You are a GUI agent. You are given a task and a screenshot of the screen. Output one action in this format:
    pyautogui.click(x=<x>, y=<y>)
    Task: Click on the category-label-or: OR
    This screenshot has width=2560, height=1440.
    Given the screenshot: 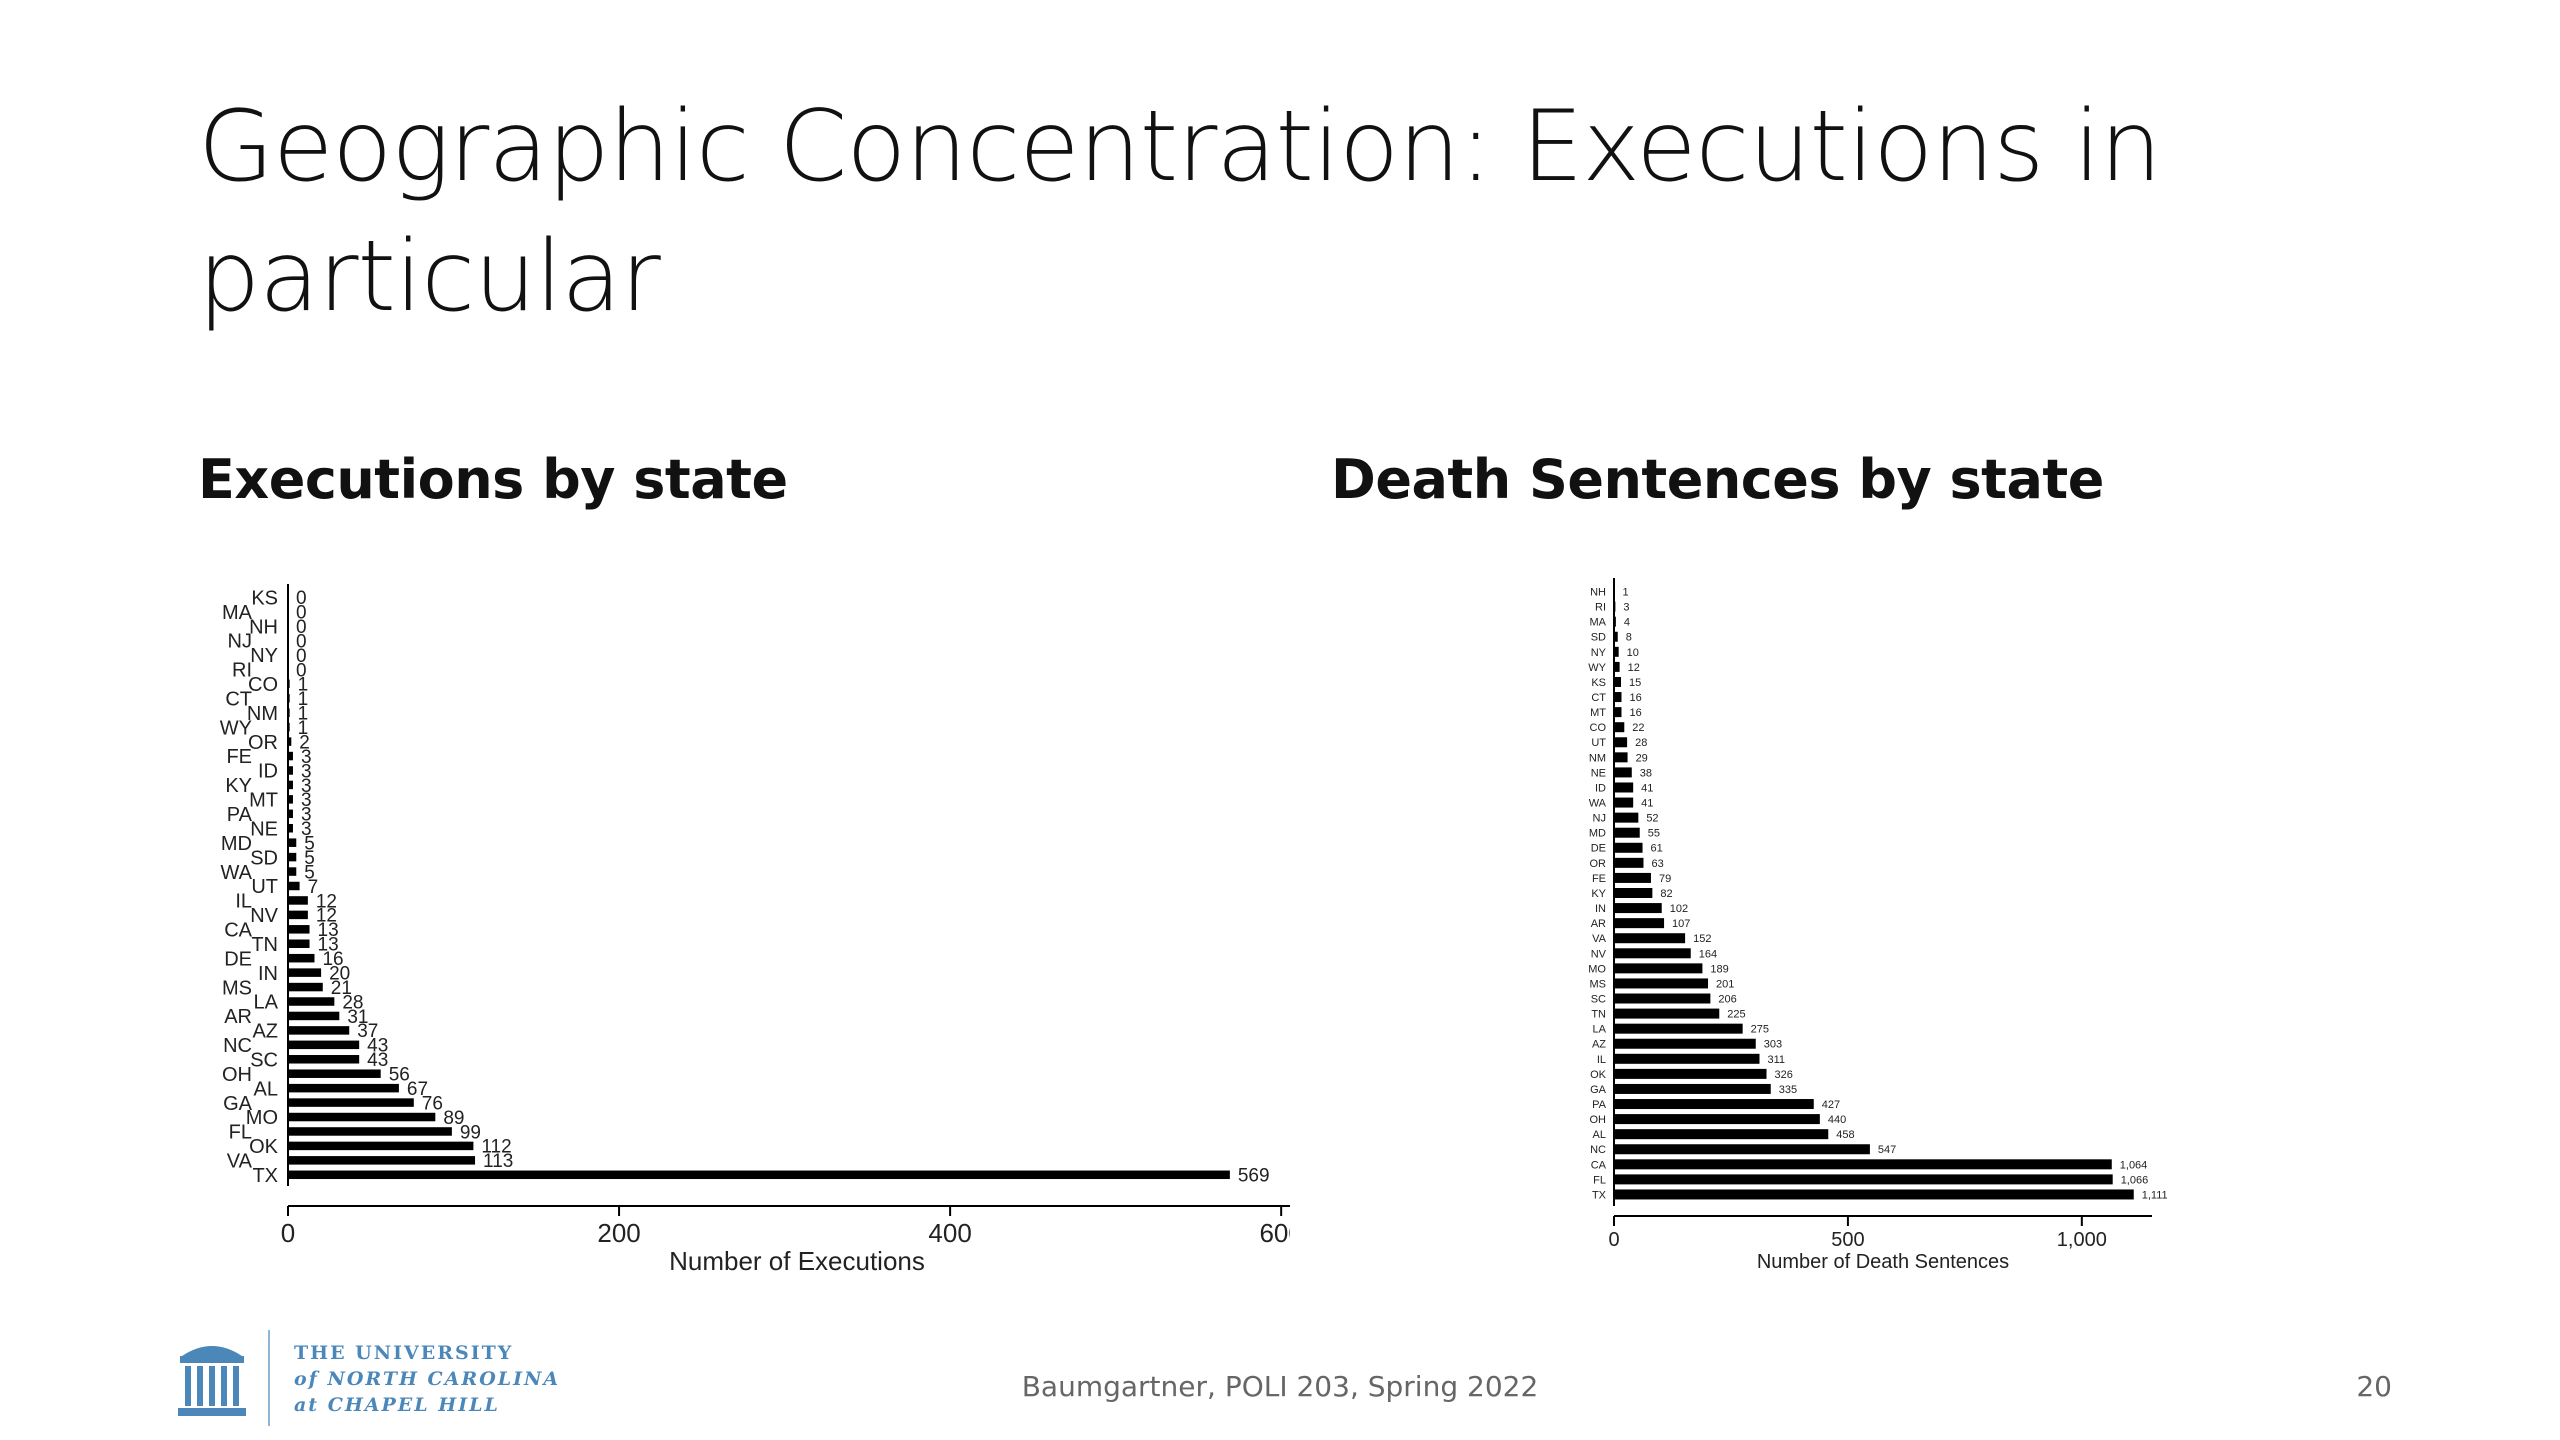 What is the action you would take?
    pyautogui.click(x=1598, y=864)
    